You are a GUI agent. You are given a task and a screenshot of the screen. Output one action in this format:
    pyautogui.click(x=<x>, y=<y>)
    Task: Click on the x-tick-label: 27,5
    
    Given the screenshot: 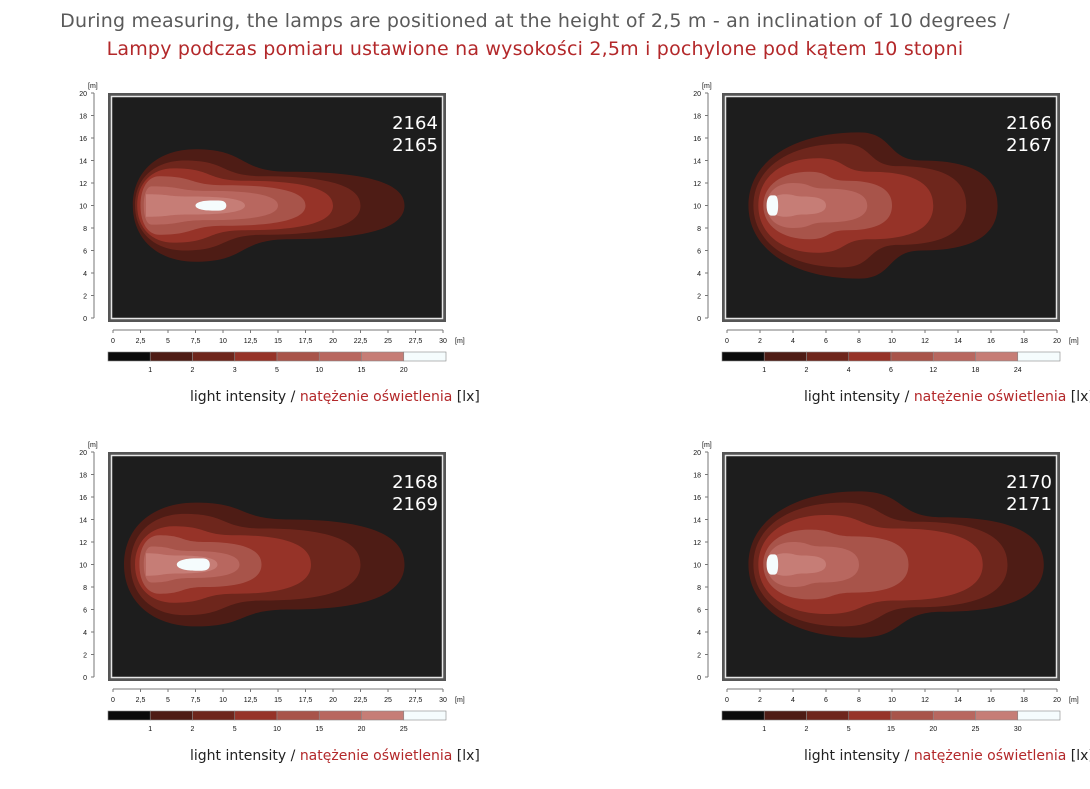 What is the action you would take?
    pyautogui.click(x=416, y=341)
    